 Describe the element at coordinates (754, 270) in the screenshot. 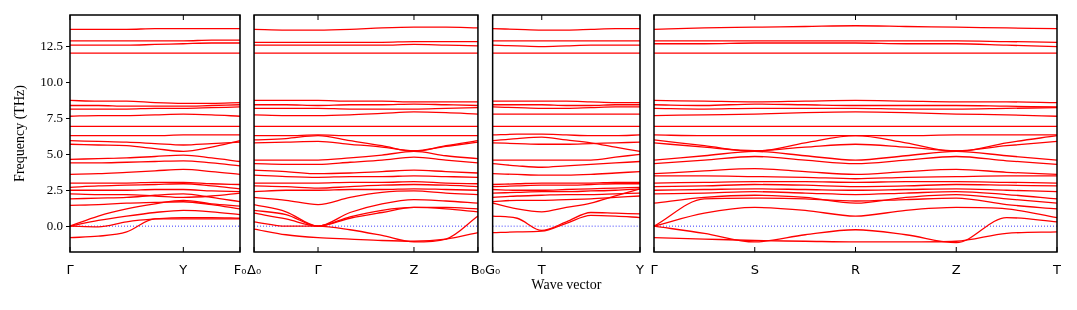

I see `x-tick-label: S` at that location.